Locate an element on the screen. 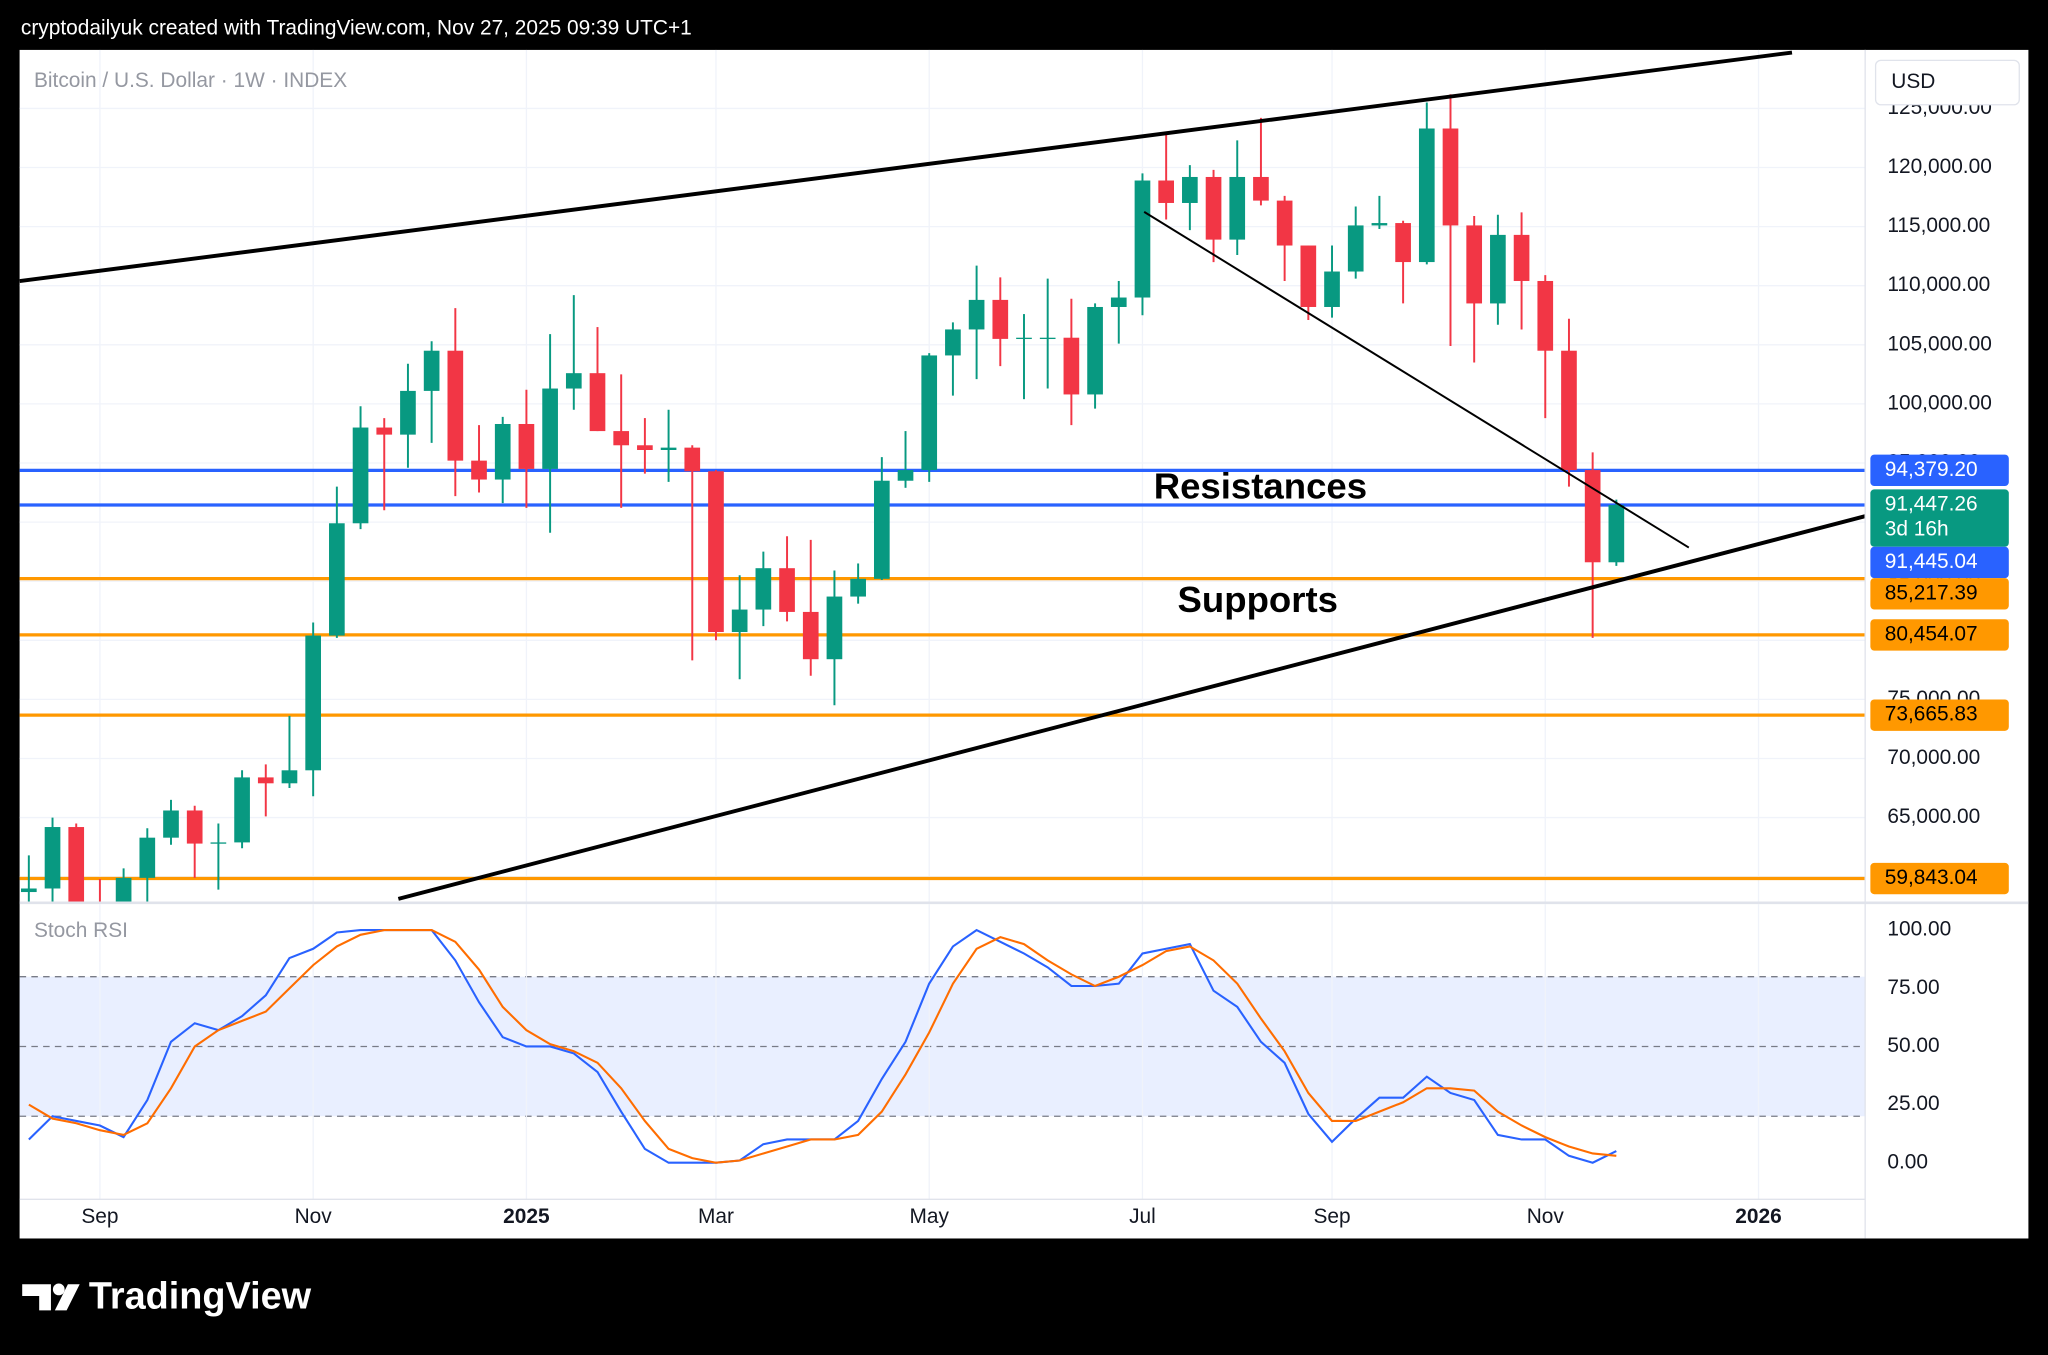  last-price-label: 91,447.26 is located at coordinates (1931, 504).